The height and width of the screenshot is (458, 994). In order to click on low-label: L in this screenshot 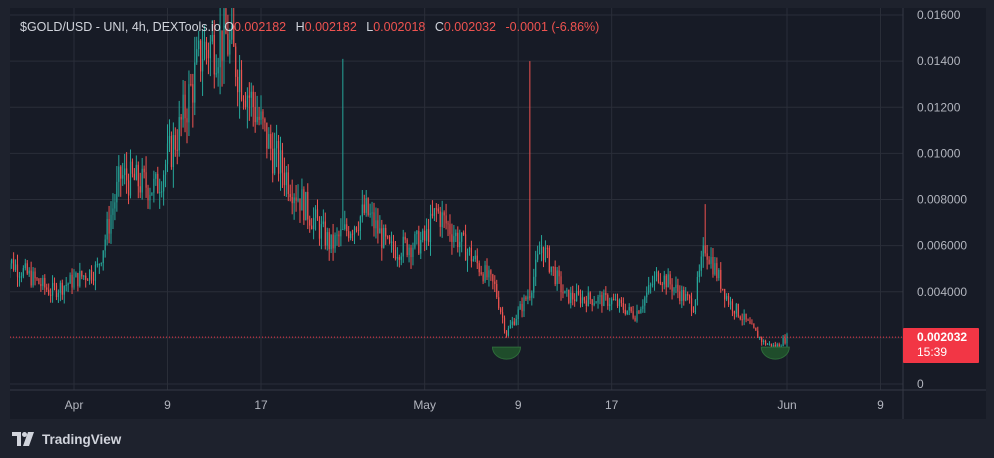, I will do `click(370, 27)`.